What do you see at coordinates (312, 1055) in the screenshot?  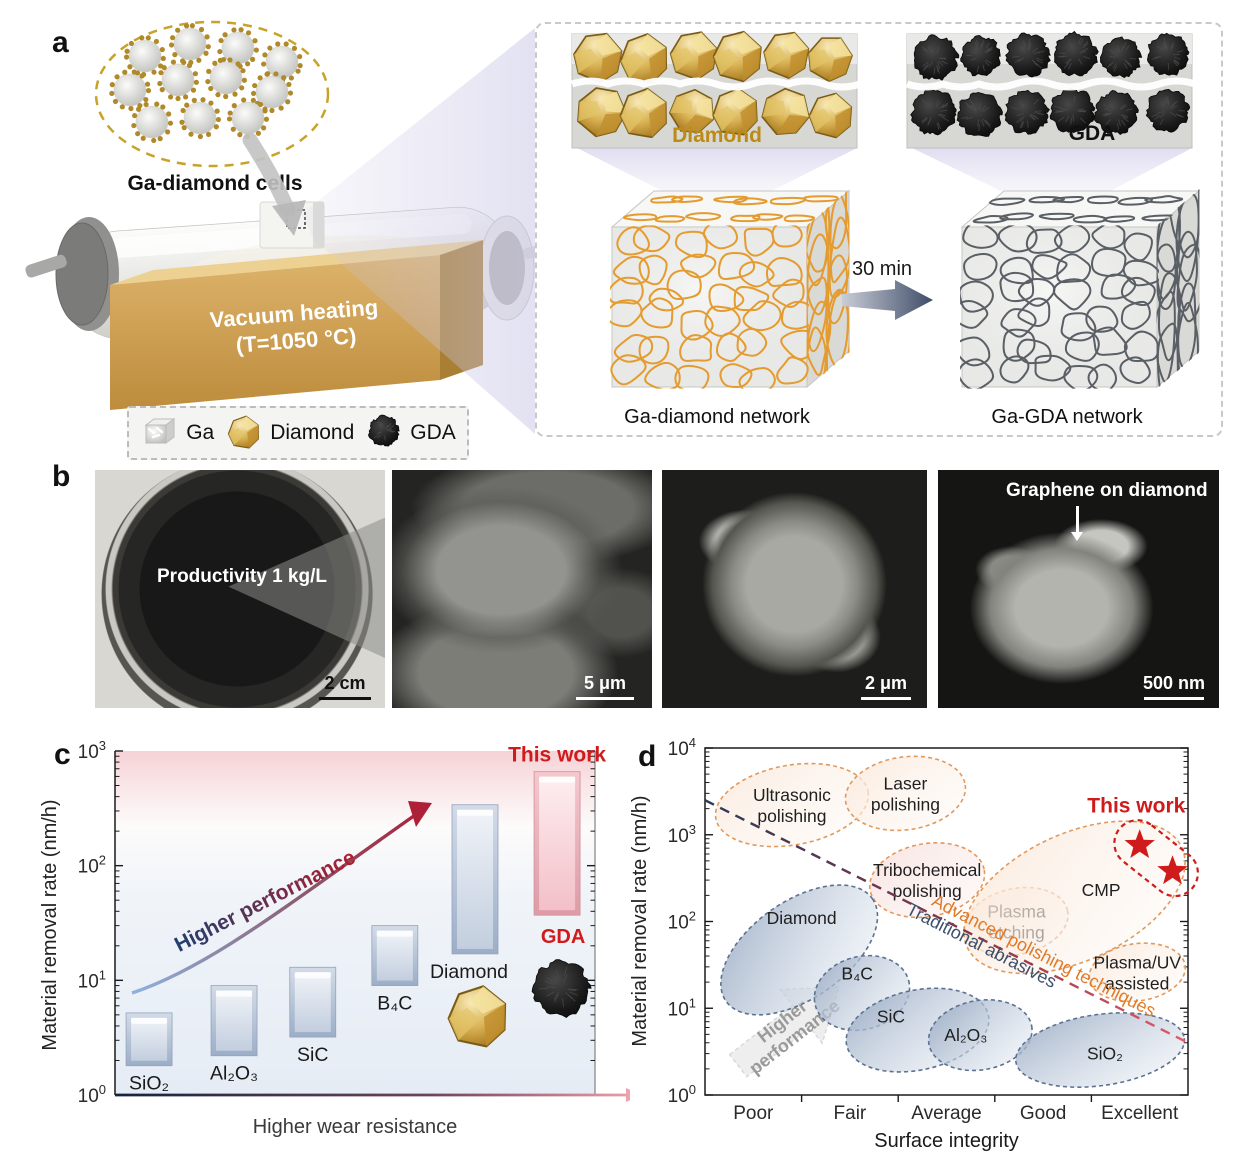 I see `bar-label: SiC` at bounding box center [312, 1055].